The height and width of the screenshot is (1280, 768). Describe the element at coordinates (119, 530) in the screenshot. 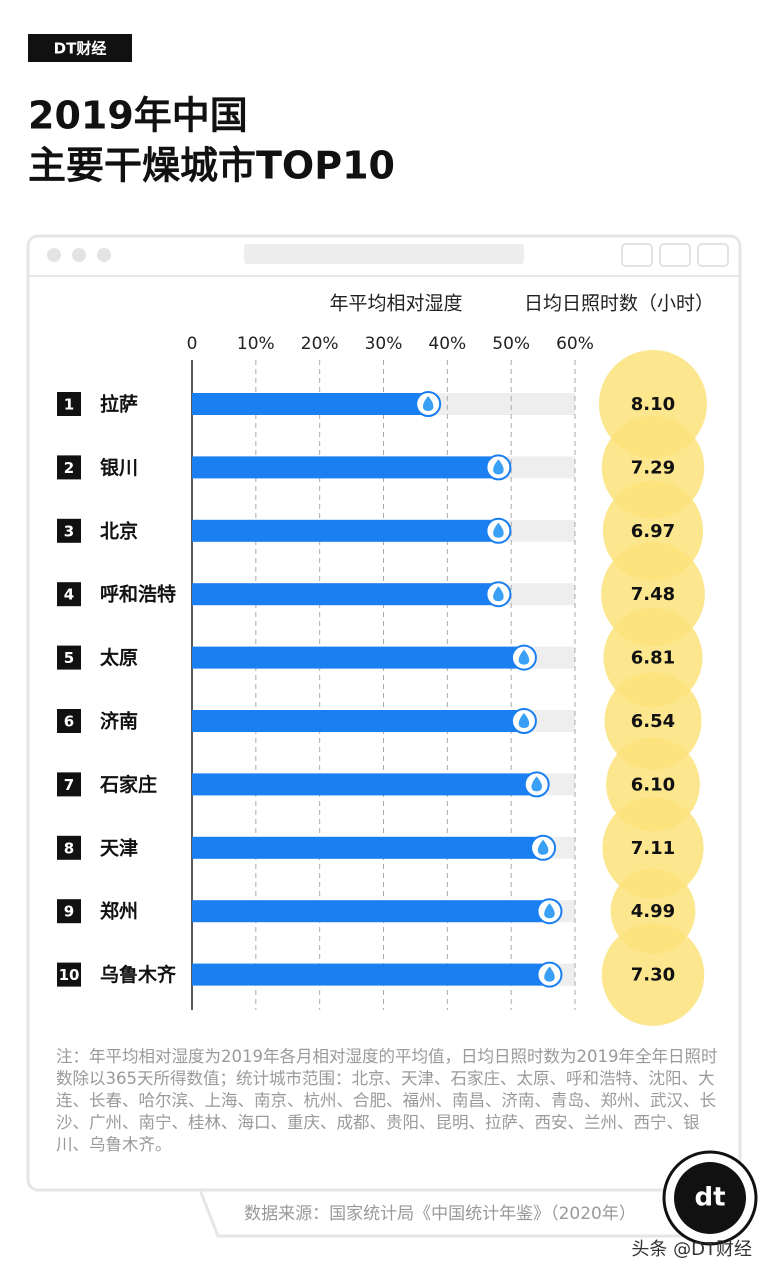

I see `category-label: 北京` at that location.